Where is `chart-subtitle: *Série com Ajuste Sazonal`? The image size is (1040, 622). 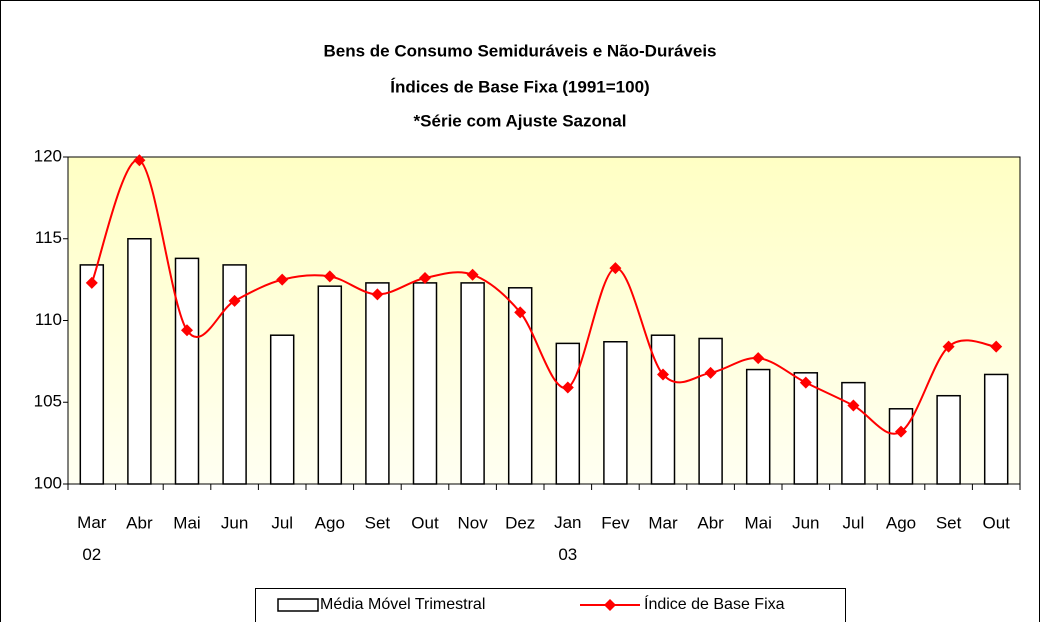
chart-subtitle: *Série com Ajuste Sazonal is located at coordinates (520, 120).